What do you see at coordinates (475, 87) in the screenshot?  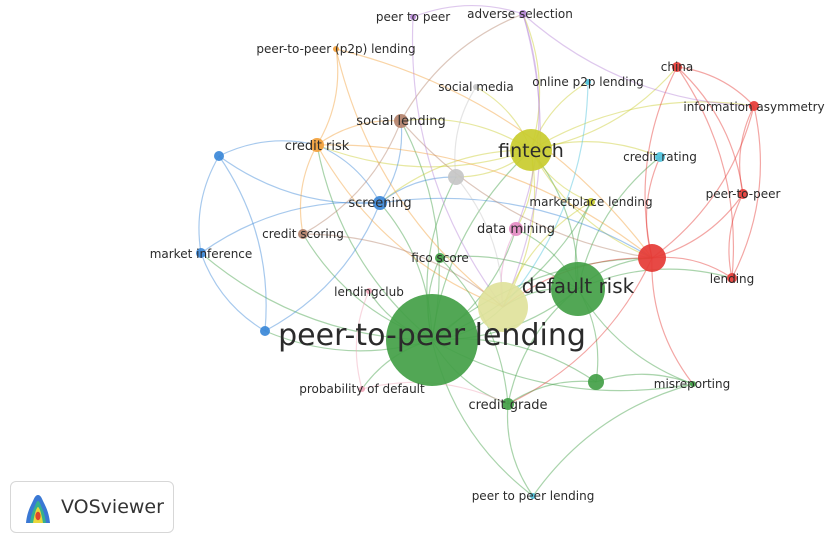 I see `label-social-media: social media` at bounding box center [475, 87].